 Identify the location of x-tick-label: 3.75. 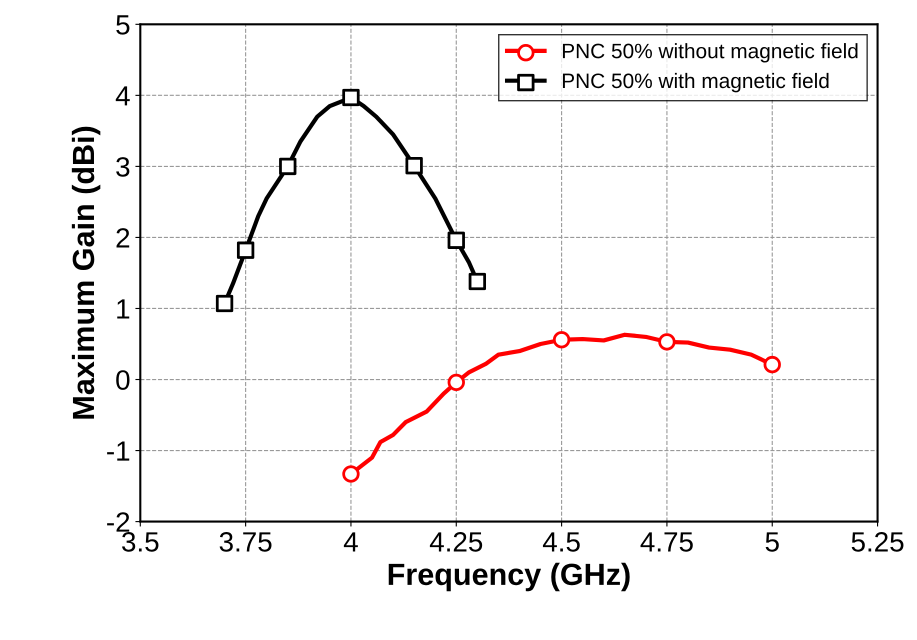
(246, 542).